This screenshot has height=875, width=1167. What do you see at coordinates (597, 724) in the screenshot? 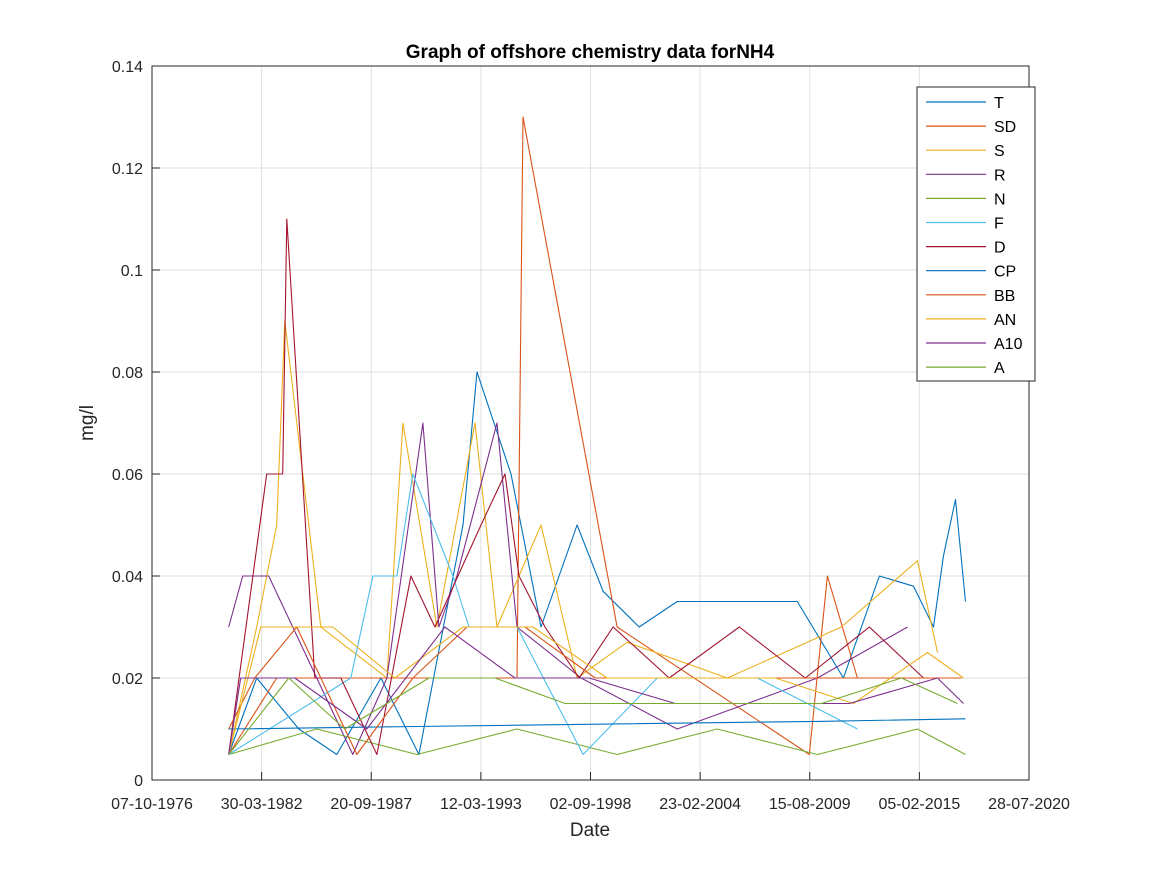
I see `series-line-cp` at bounding box center [597, 724].